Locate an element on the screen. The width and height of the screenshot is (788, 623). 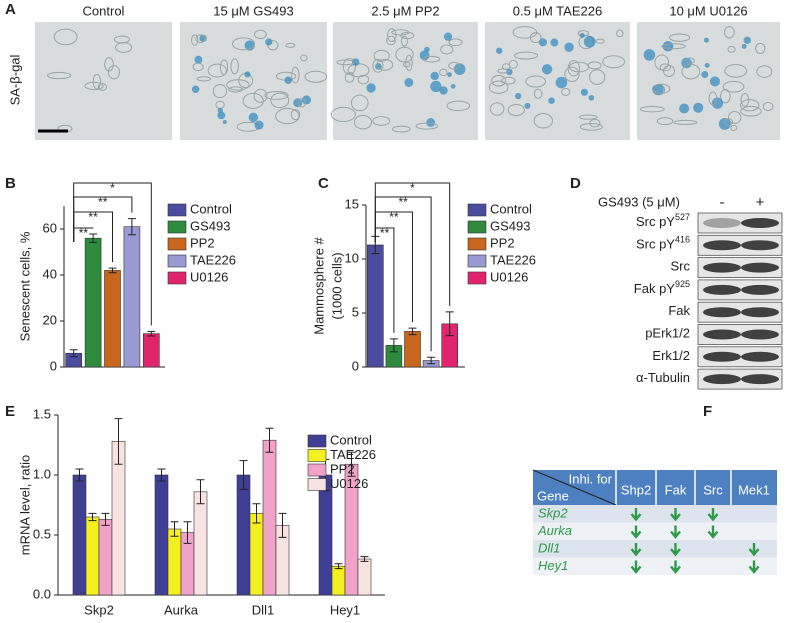
legend-label: TAE226 is located at coordinates (513, 259).